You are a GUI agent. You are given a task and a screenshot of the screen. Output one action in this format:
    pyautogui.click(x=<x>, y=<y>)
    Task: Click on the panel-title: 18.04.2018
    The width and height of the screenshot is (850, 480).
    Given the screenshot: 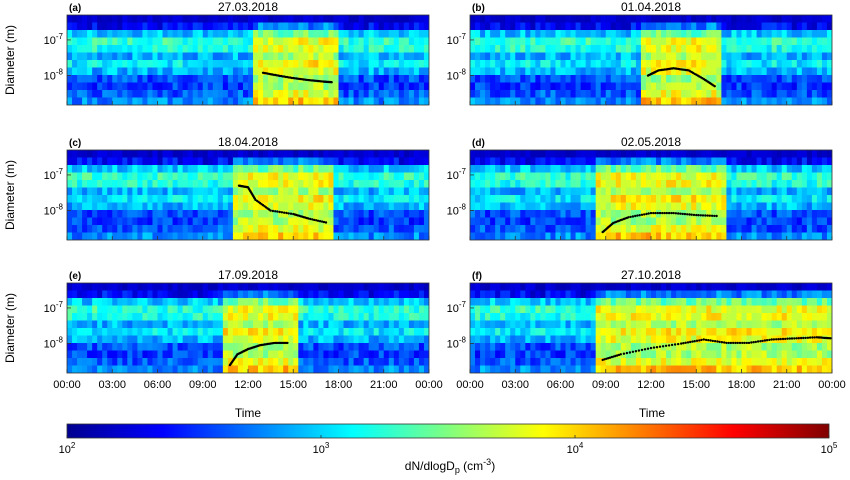 What is the action you would take?
    pyautogui.click(x=248, y=142)
    